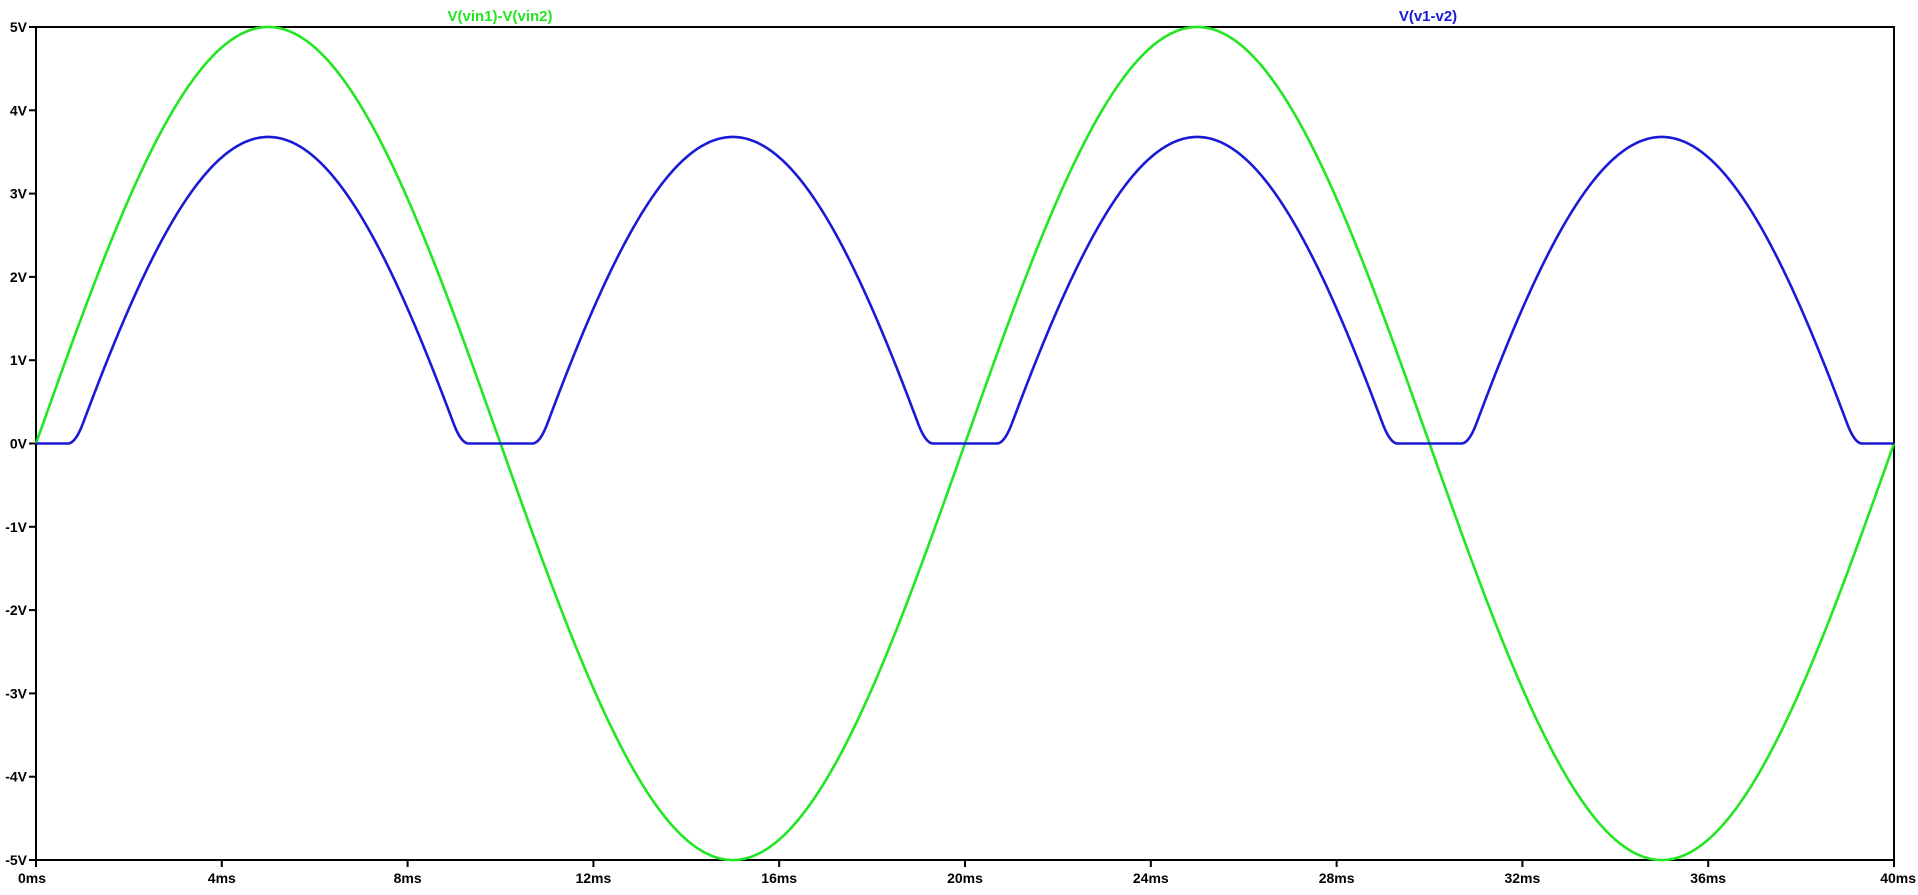 The height and width of the screenshot is (895, 1918). Describe the element at coordinates (408, 878) in the screenshot. I see `x-tick-label: 8ms` at that location.